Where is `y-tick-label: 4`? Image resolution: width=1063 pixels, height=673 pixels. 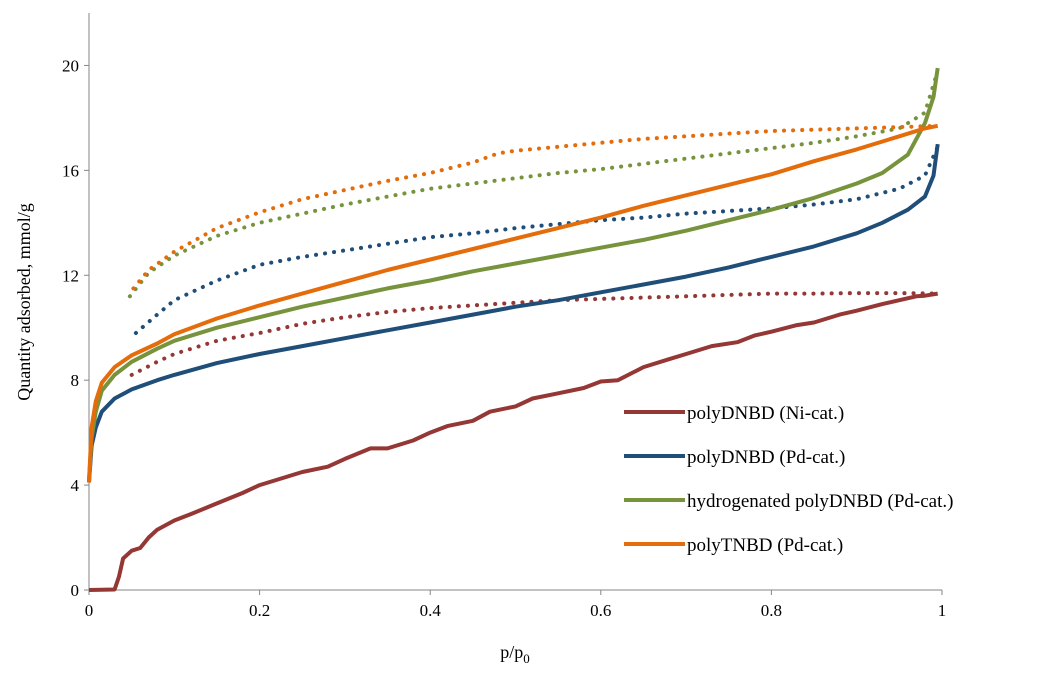 y-tick-label: 4 is located at coordinates (75, 485).